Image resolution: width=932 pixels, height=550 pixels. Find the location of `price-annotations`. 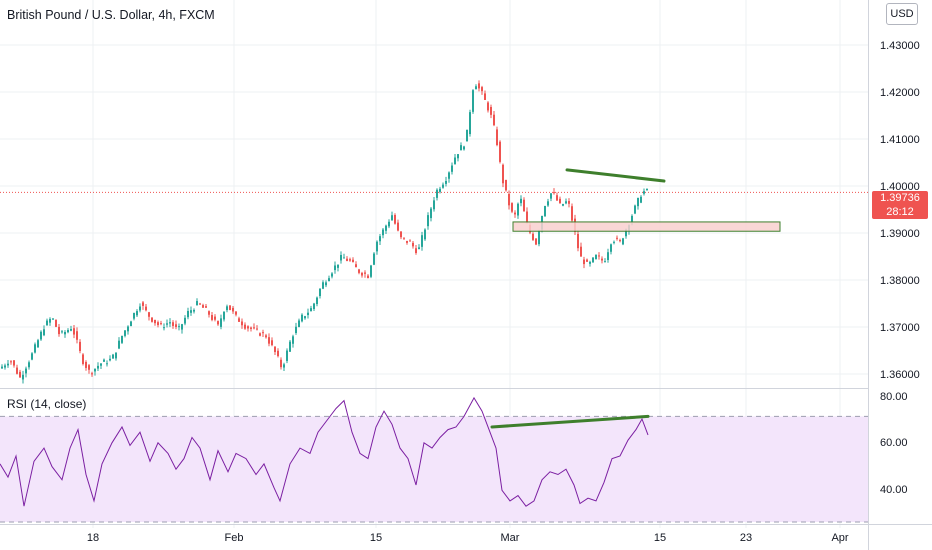

price-annotations is located at coordinates (646, 200).